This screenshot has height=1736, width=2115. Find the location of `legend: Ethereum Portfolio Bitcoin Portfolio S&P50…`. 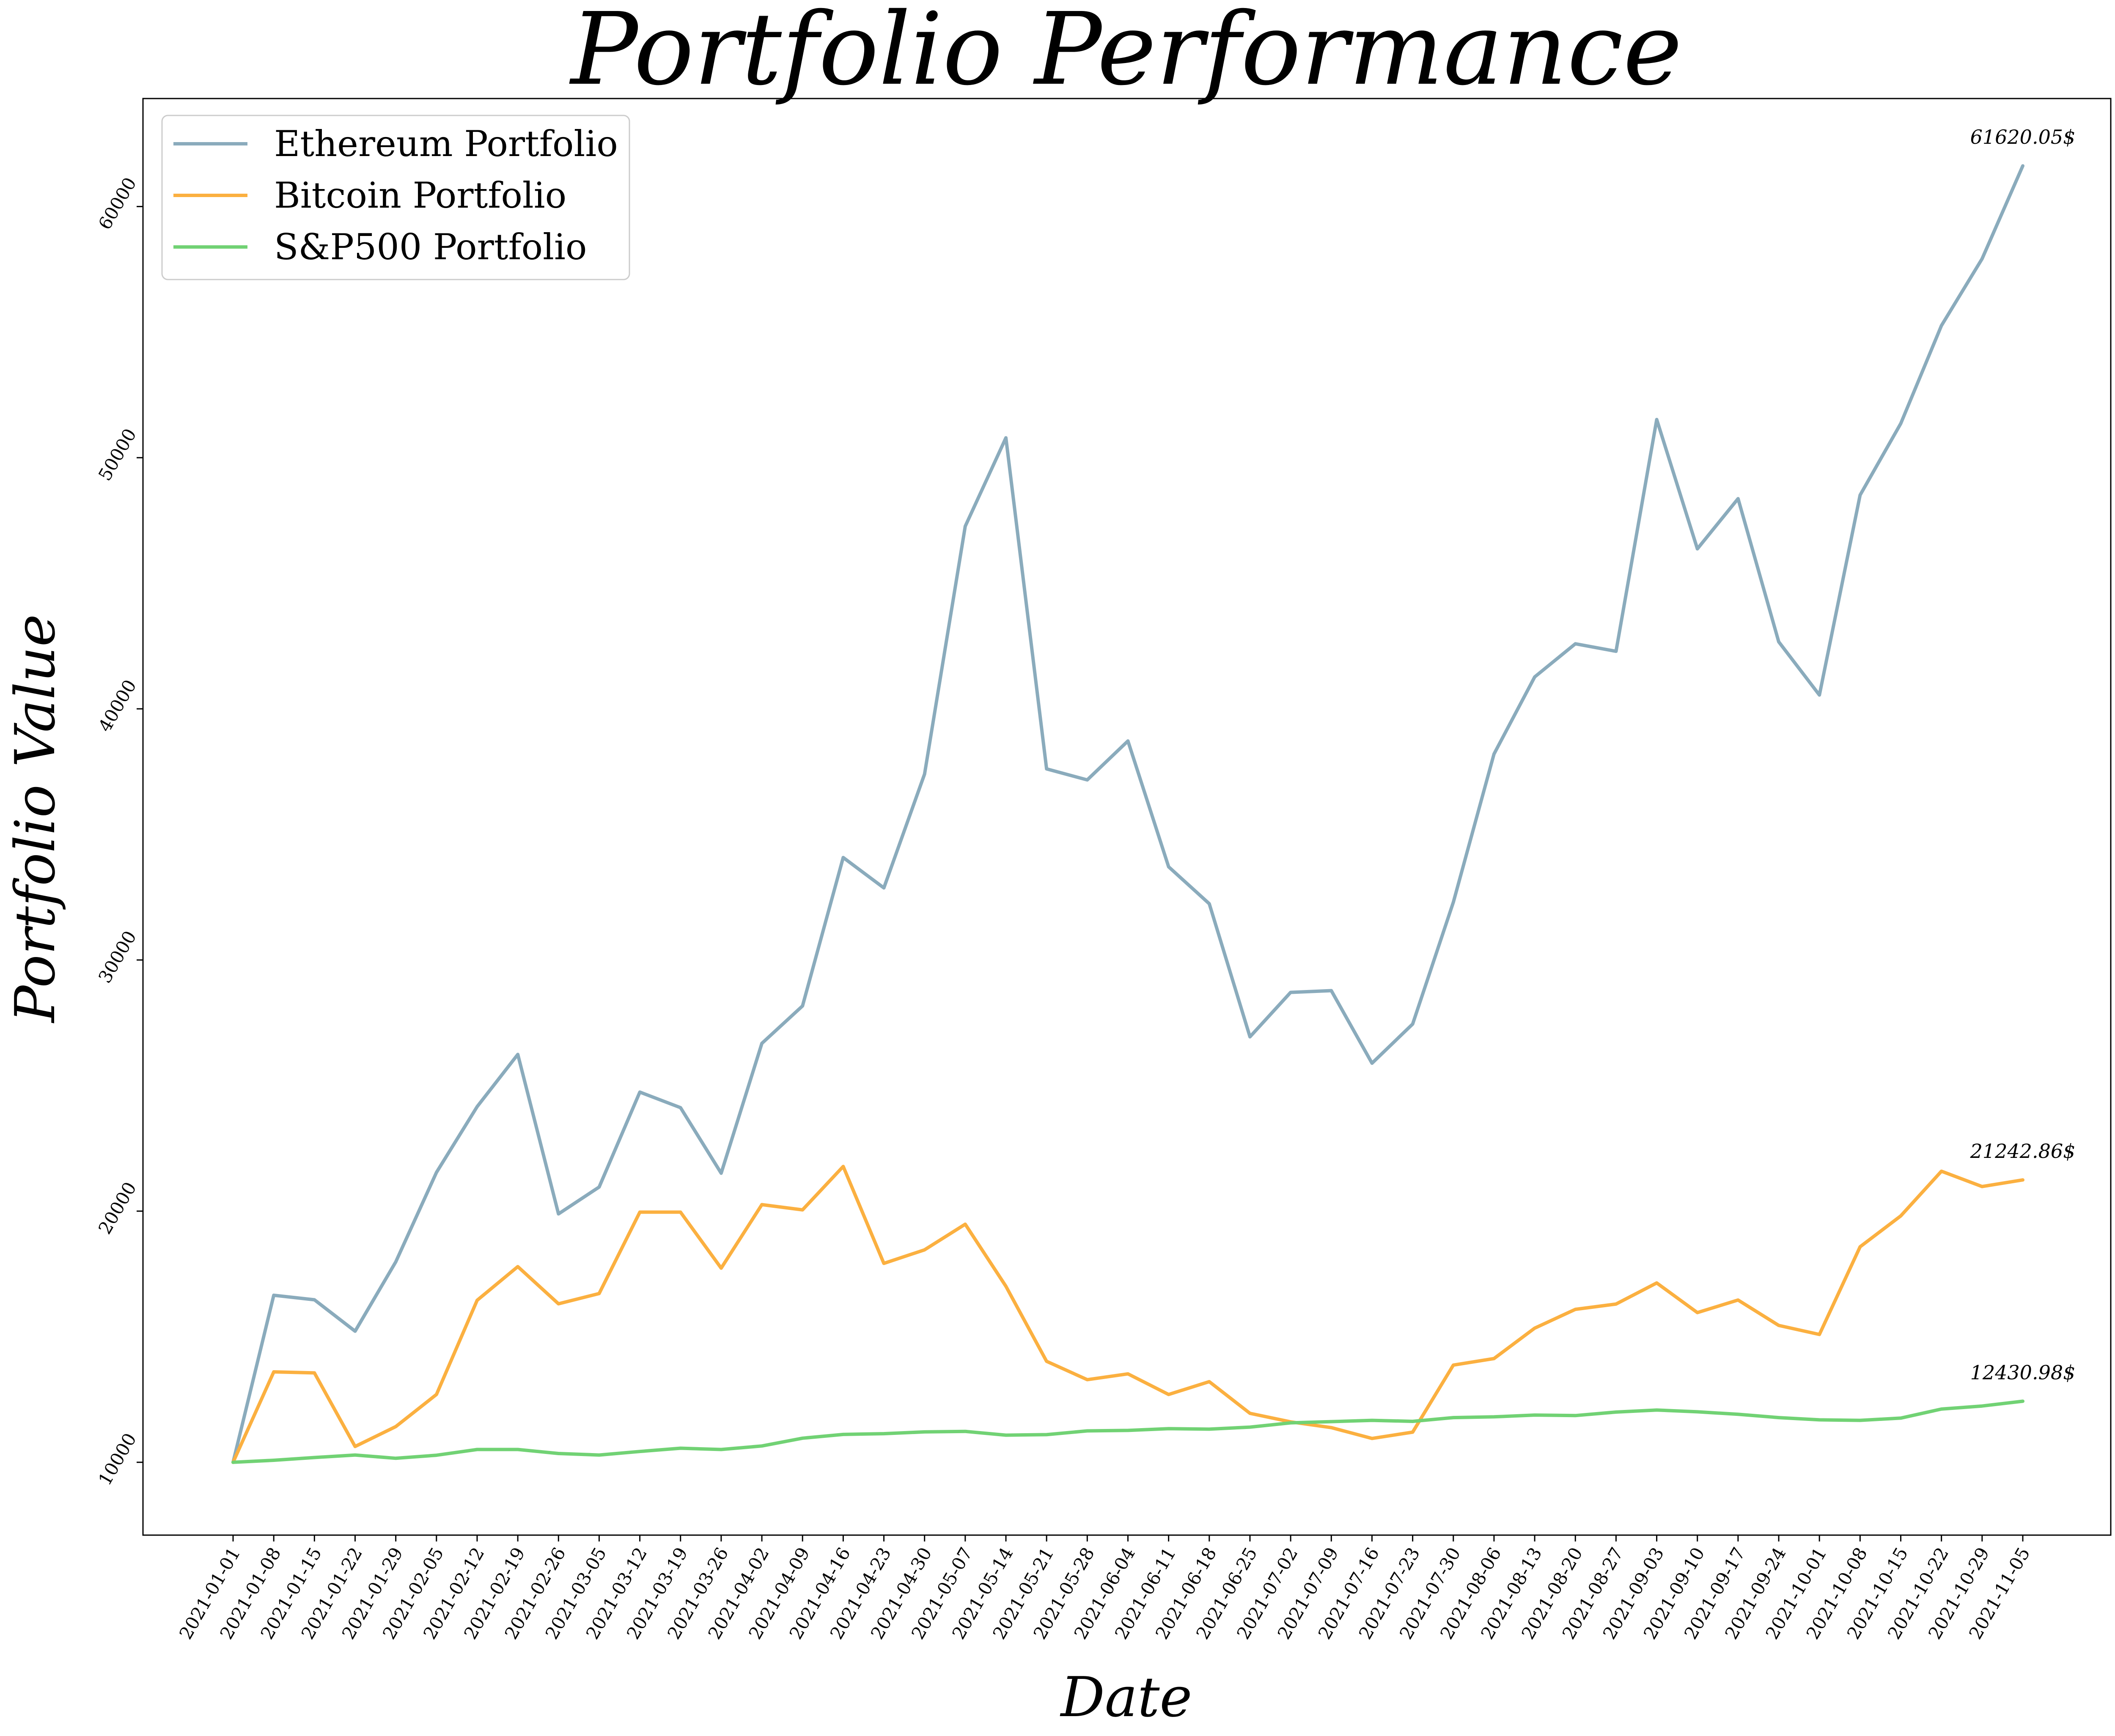

legend: Ethereum Portfolio Bitcoin Portfolio S&P50… is located at coordinates (395, 197).